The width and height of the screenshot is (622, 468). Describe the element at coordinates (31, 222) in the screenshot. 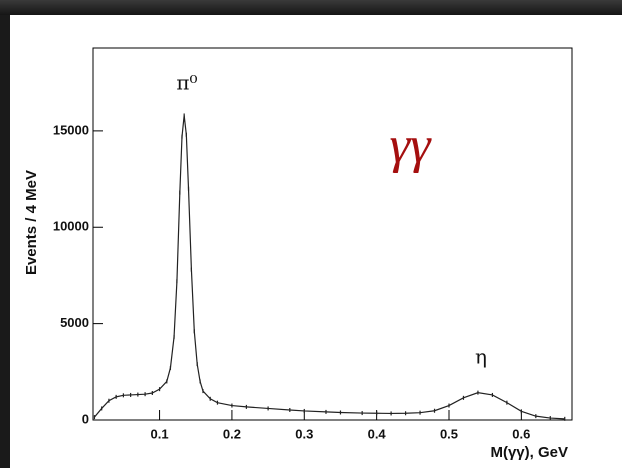

I see `y-axis-title: Events / 4 MeV` at that location.